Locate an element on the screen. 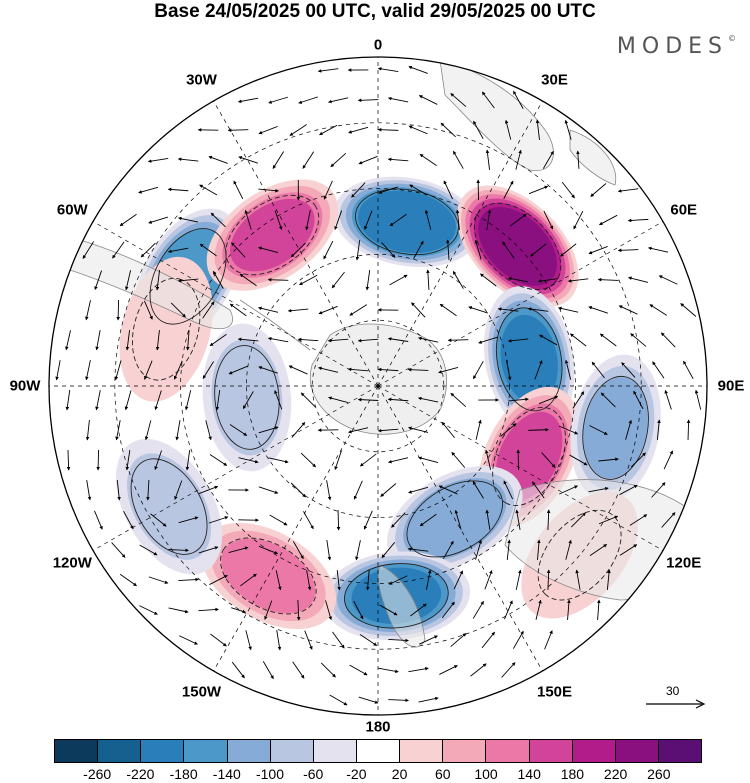 The image size is (750, 783). colorbar-tick-label: 100 is located at coordinates (486, 774).